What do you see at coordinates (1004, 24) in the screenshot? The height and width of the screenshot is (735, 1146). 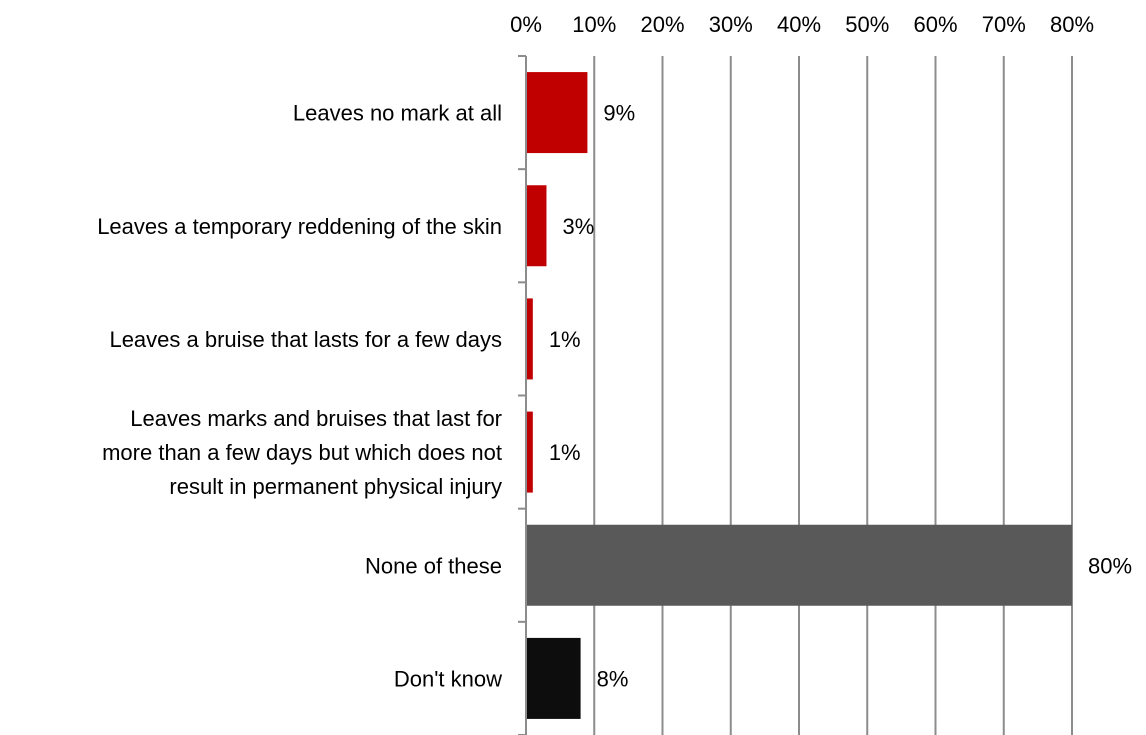 I see `x-tick-label: 70%` at bounding box center [1004, 24].